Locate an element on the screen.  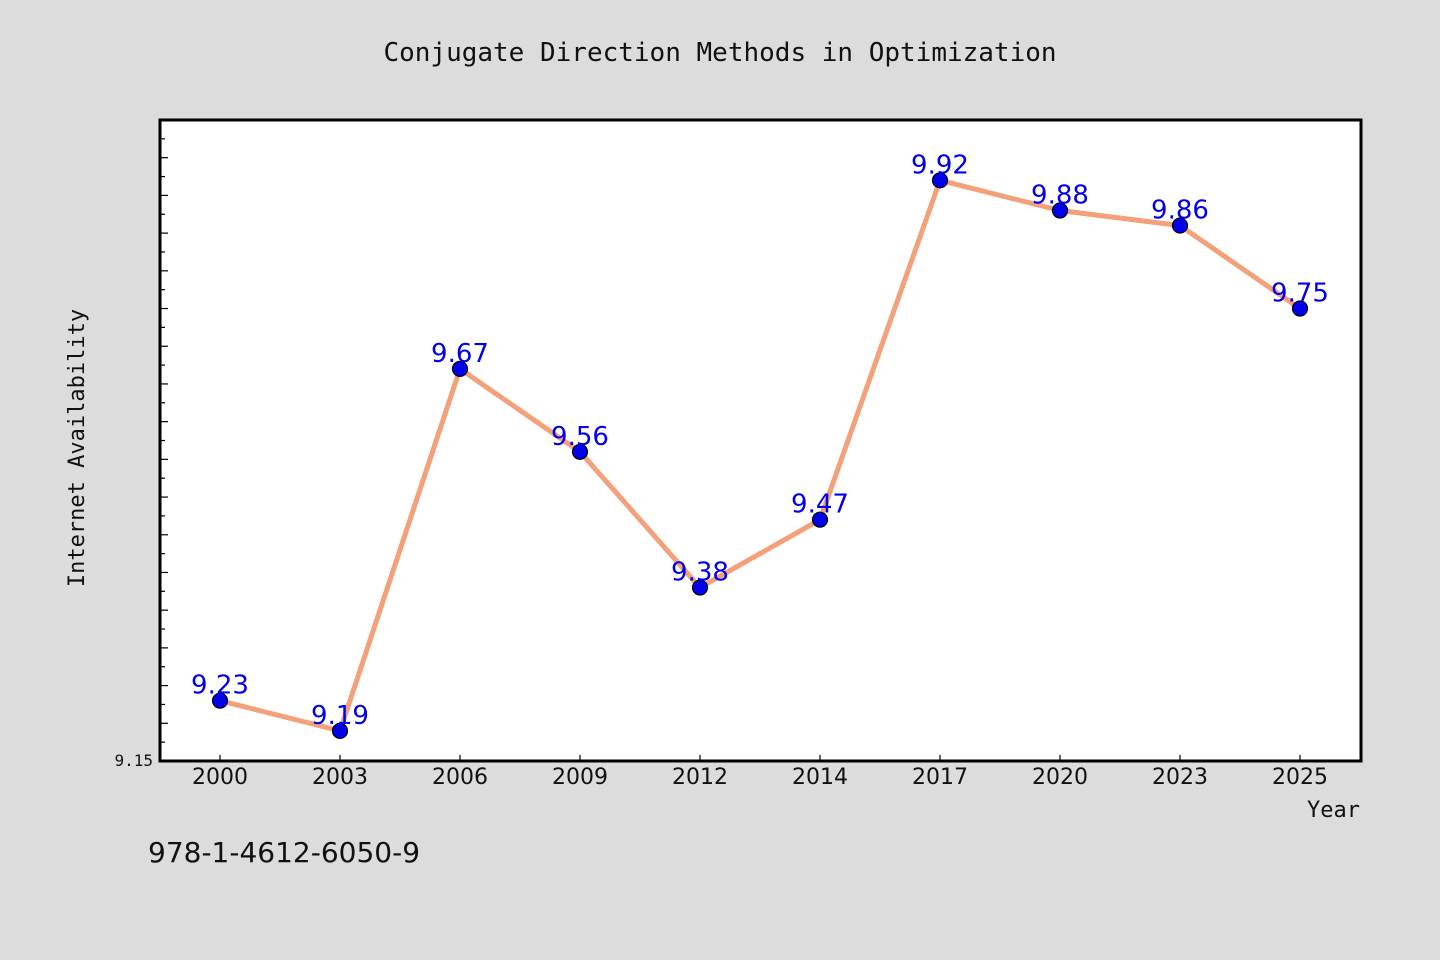
x-tick-label: 2025 is located at coordinates (1300, 777).